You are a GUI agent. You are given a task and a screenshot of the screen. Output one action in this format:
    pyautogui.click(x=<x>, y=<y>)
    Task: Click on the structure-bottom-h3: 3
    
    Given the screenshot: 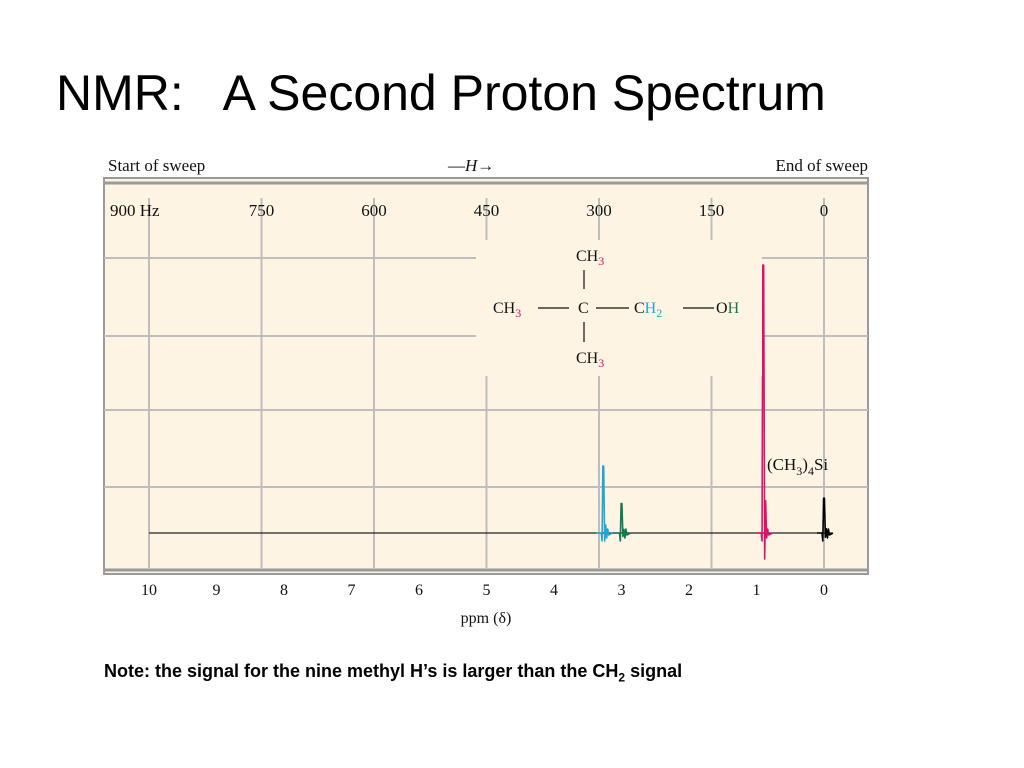 What is the action you would take?
    pyautogui.click(x=601, y=363)
    